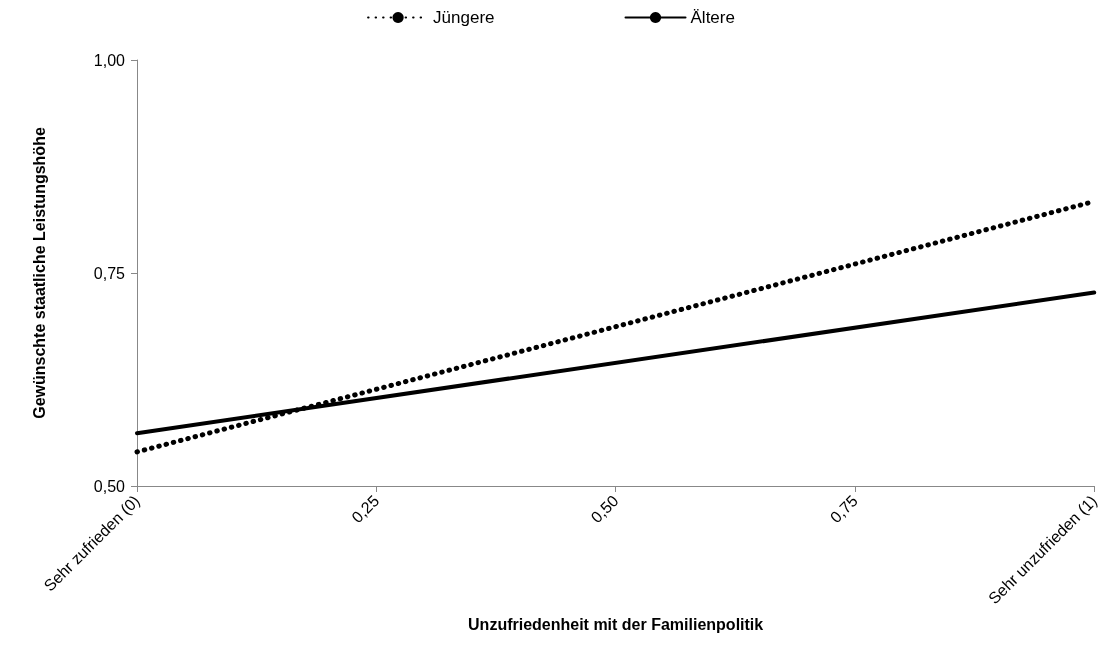 This screenshot has width=1102, height=655. I want to click on y-tick-label: 1,00, so click(109, 60).